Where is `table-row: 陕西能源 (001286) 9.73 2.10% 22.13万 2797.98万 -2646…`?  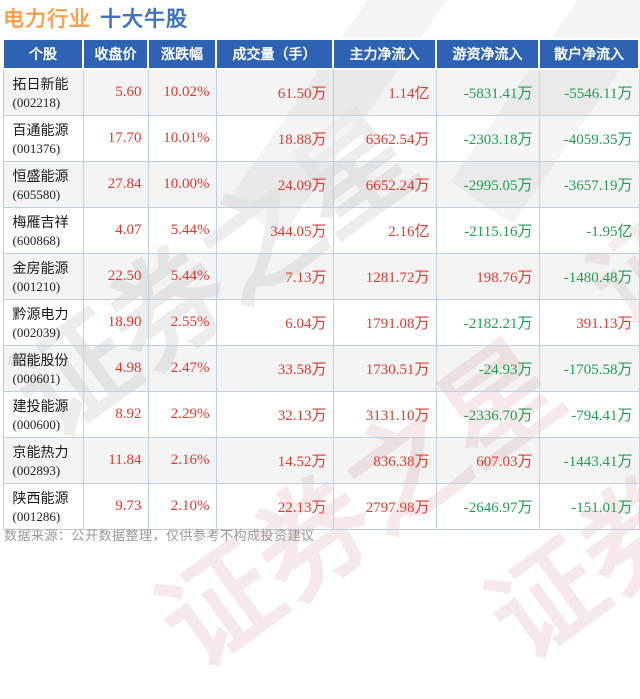 table-row: 陕西能源 (001286) 9.73 2.10% 22.13万 2797.98万 -2646… is located at coordinates (321, 506).